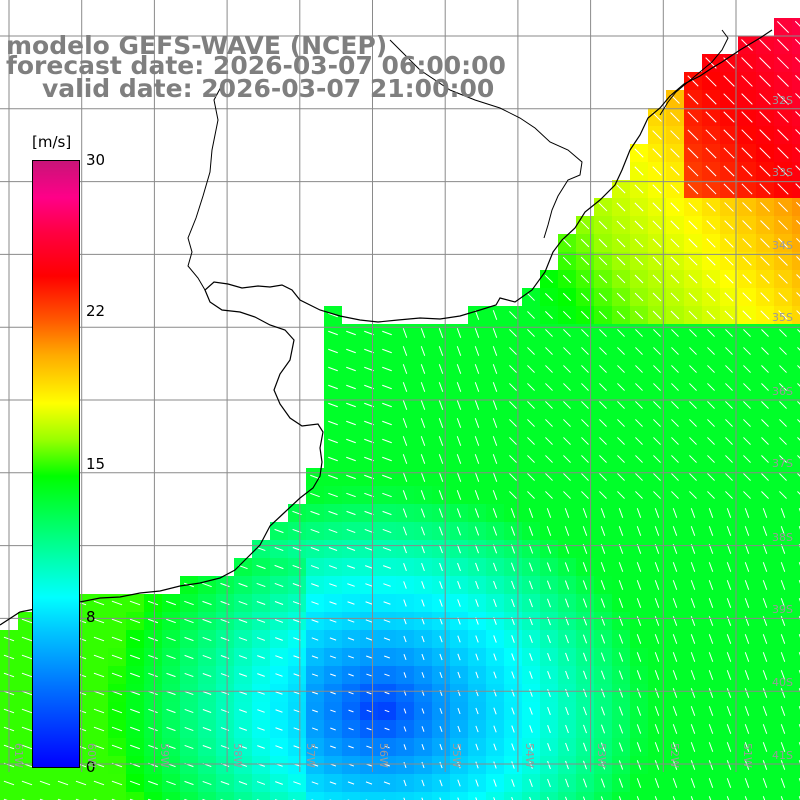  I want to click on lat-label: 38S, so click(782, 537).